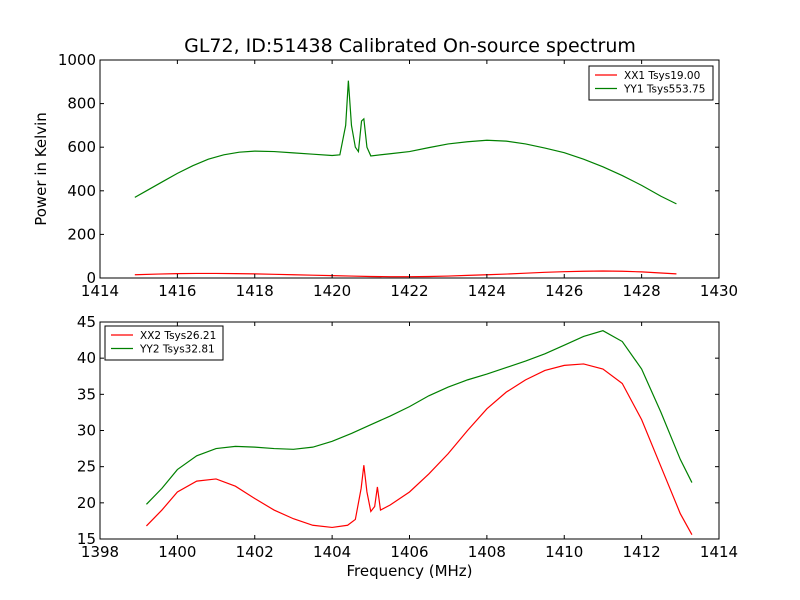 The height and width of the screenshot is (600, 800). I want to click on x-tick-label: 1402, so click(255, 552).